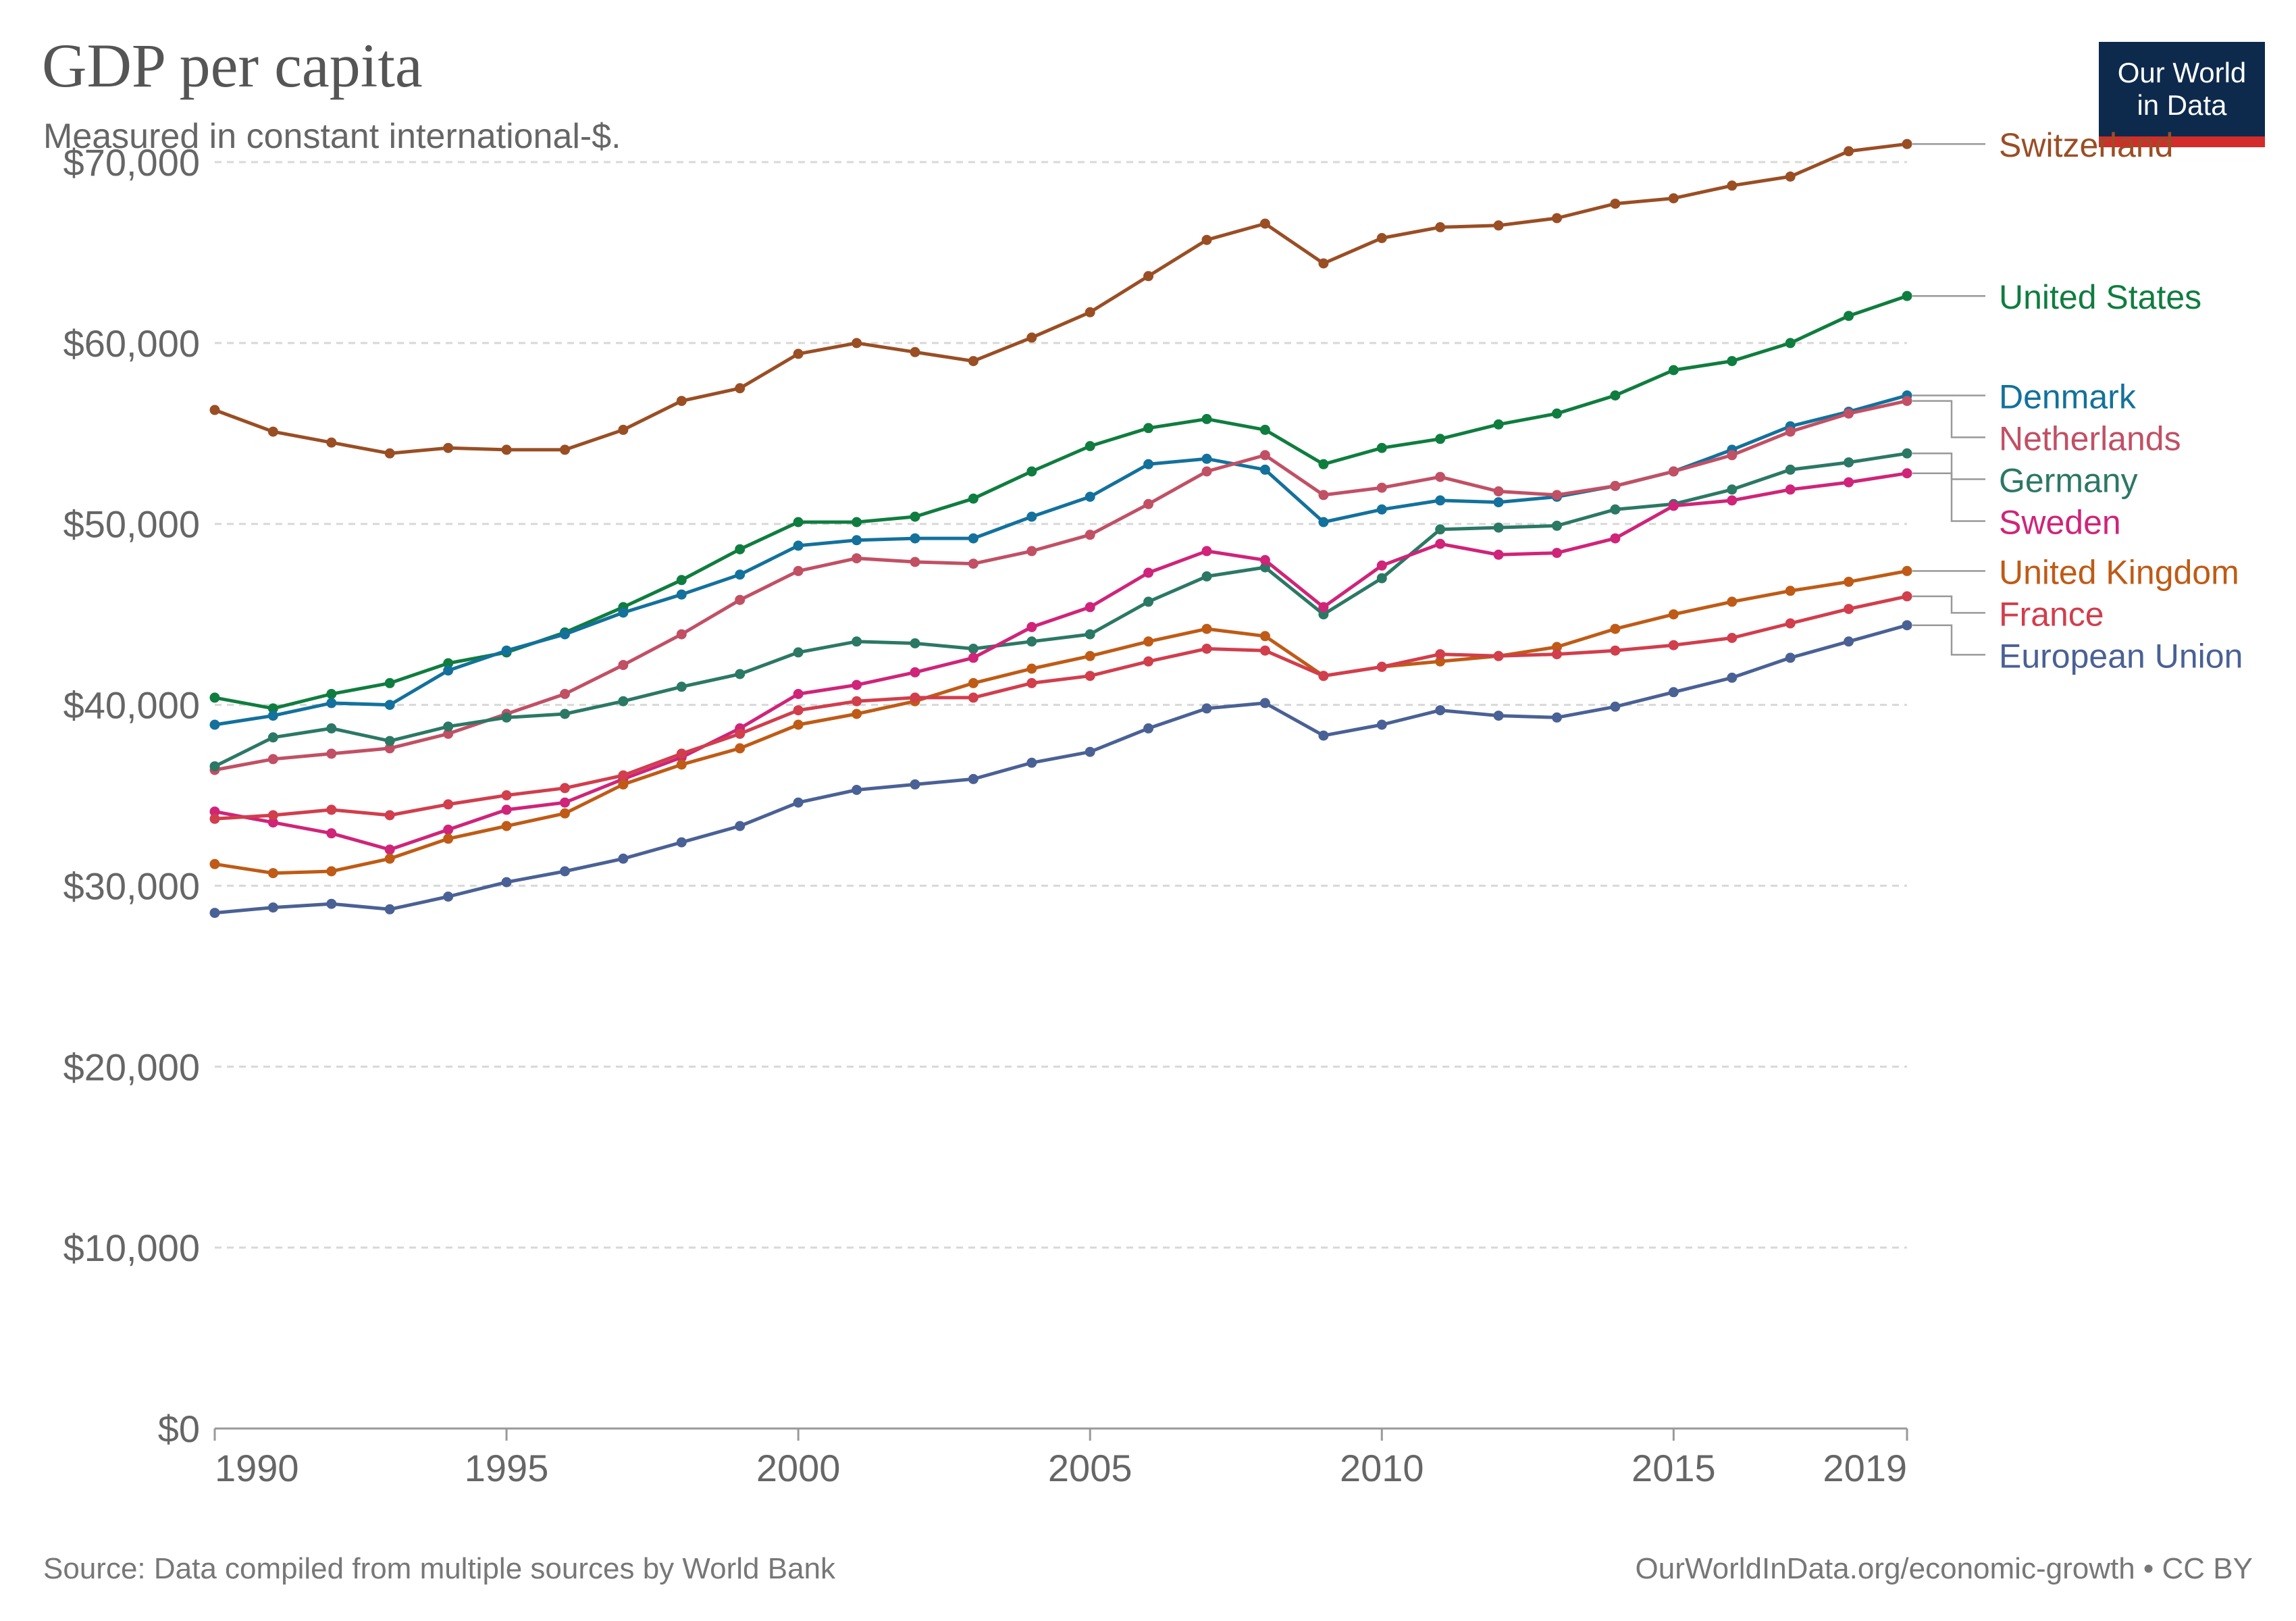 The image size is (2296, 1621). Describe the element at coordinates (2068, 481) in the screenshot. I see `series-label: Germany` at that location.